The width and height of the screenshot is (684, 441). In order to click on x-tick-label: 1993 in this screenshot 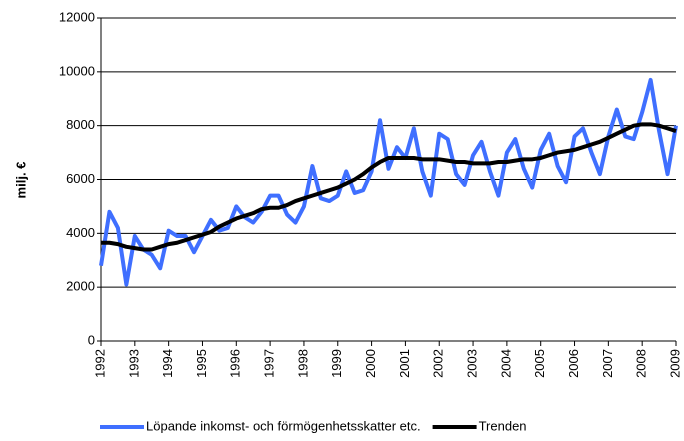, I will do `click(133, 363)`.